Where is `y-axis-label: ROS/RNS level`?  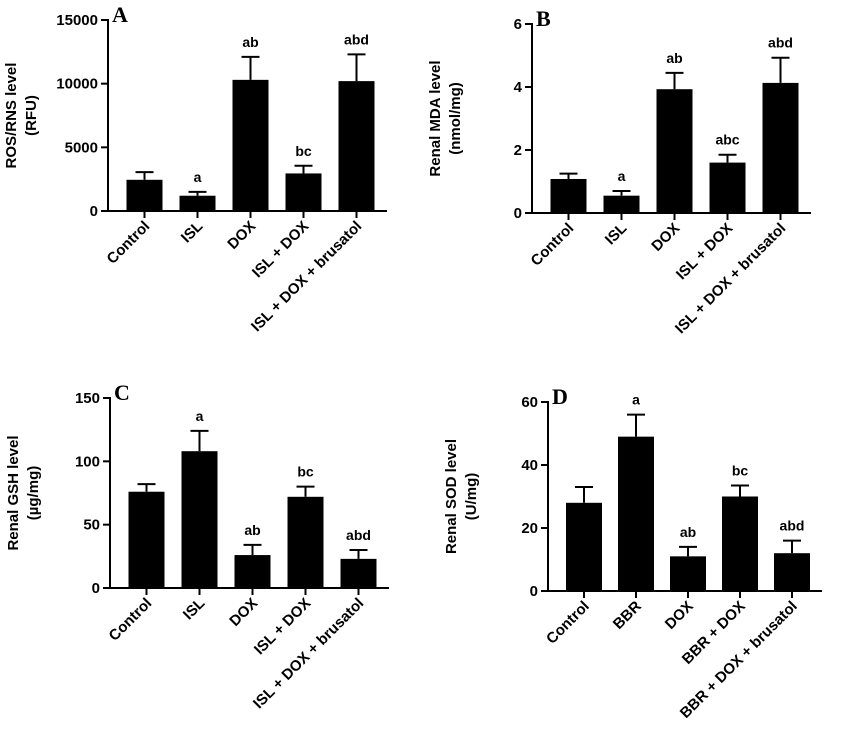 y-axis-label: ROS/RNS level is located at coordinates (11, 116).